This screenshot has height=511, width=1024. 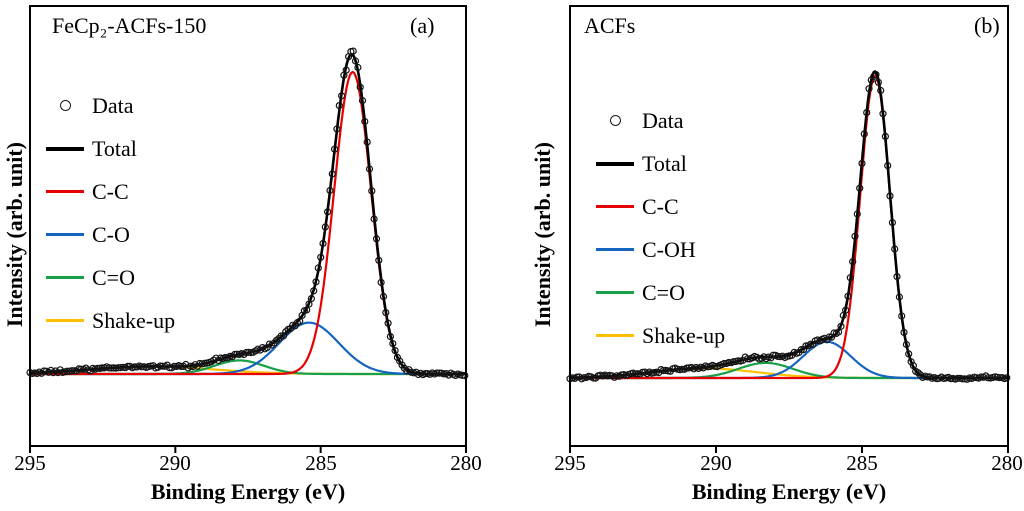 I want to click on coh-line-icon, so click(x=615, y=249).